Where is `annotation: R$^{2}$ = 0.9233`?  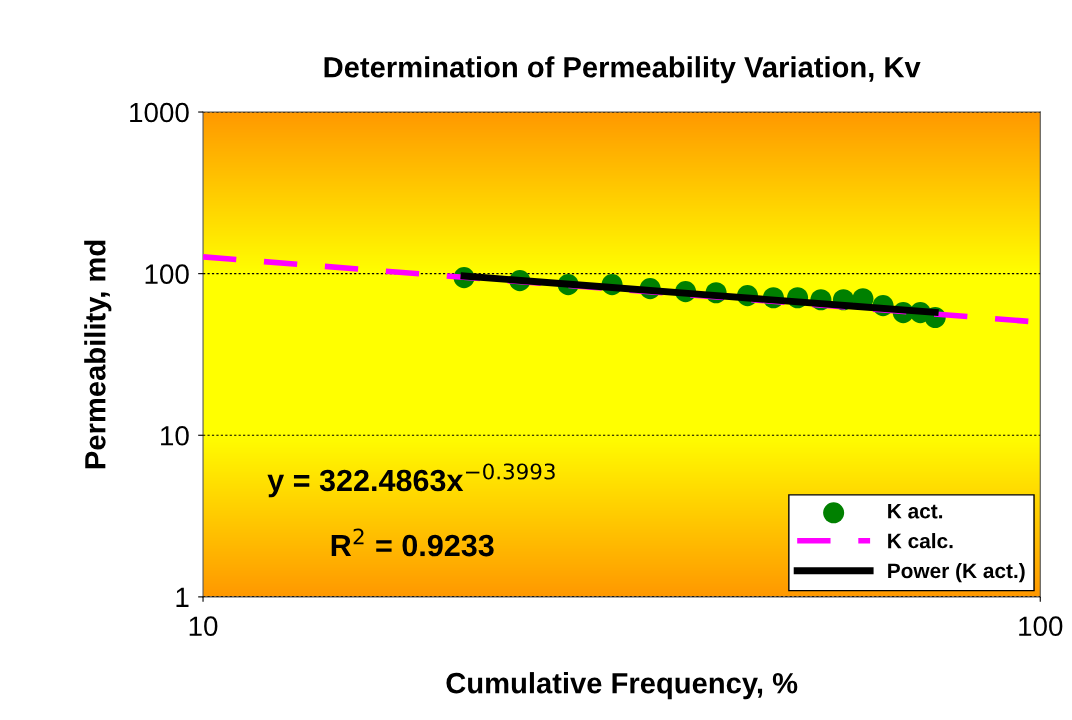
annotation: R$^{2}$ = 0.9233 is located at coordinates (412, 542).